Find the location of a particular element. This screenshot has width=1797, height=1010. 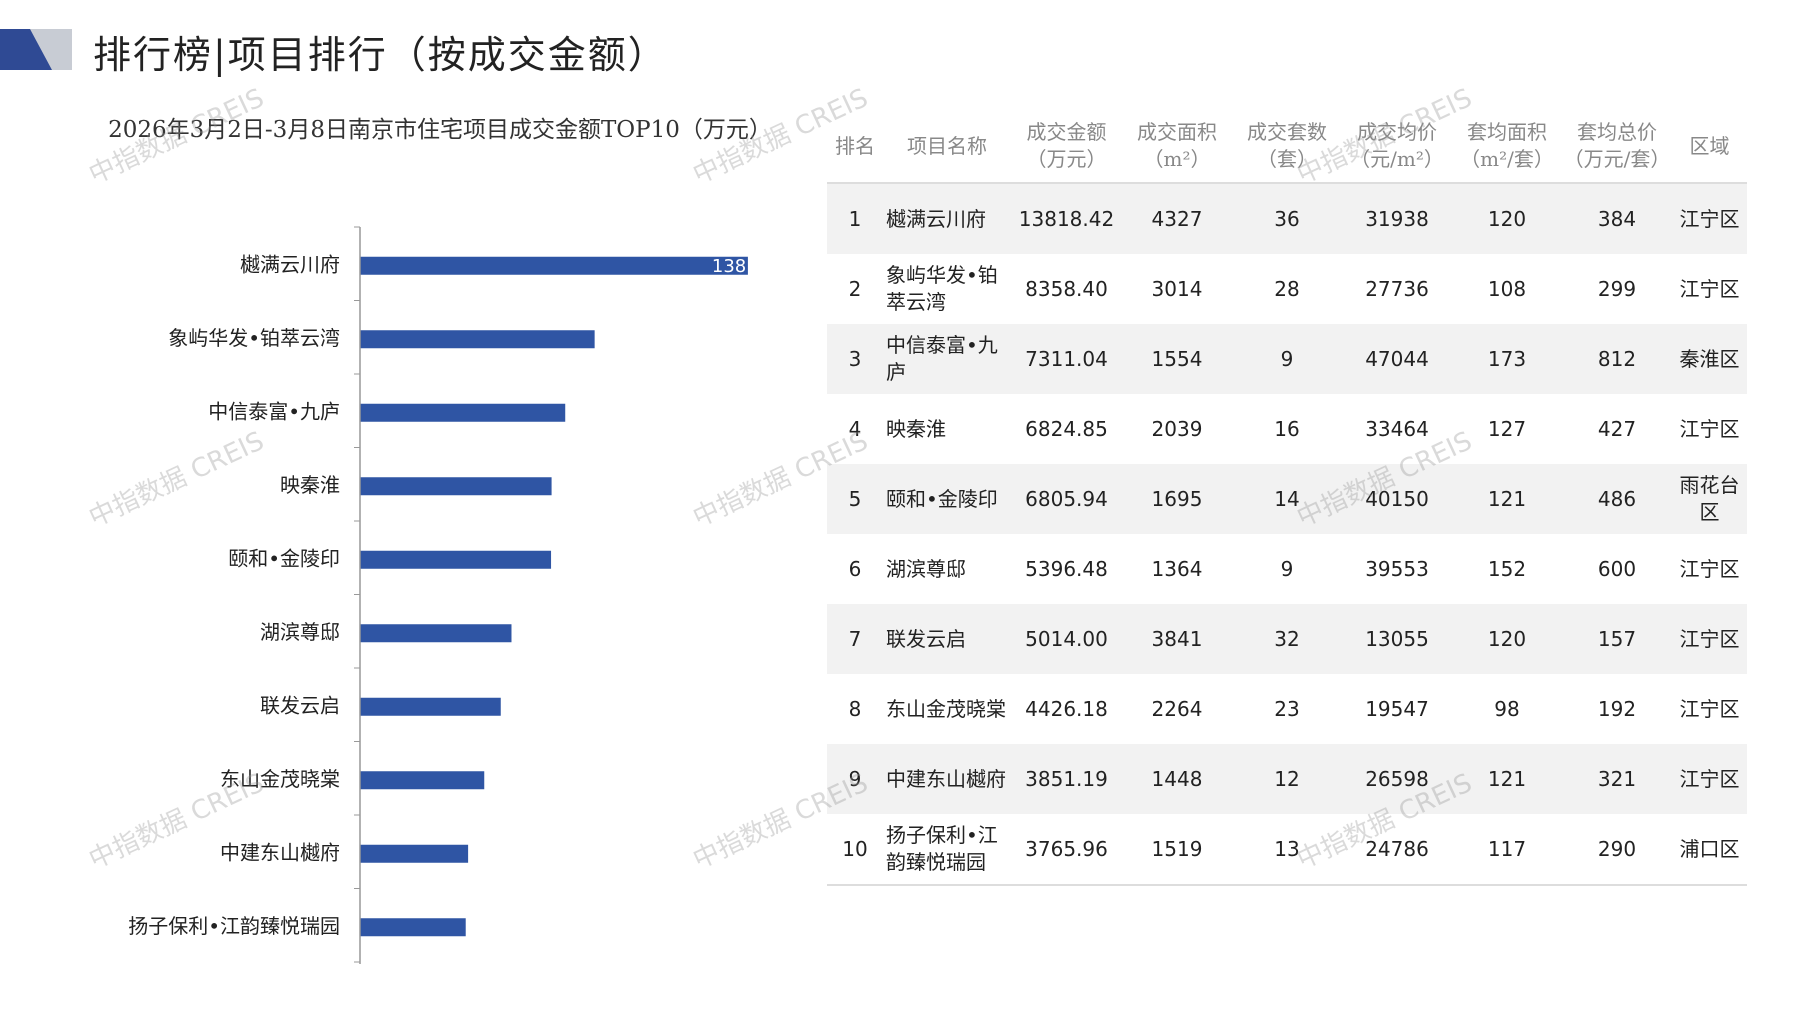

table-cell: 384 is located at coordinates (1617, 218).